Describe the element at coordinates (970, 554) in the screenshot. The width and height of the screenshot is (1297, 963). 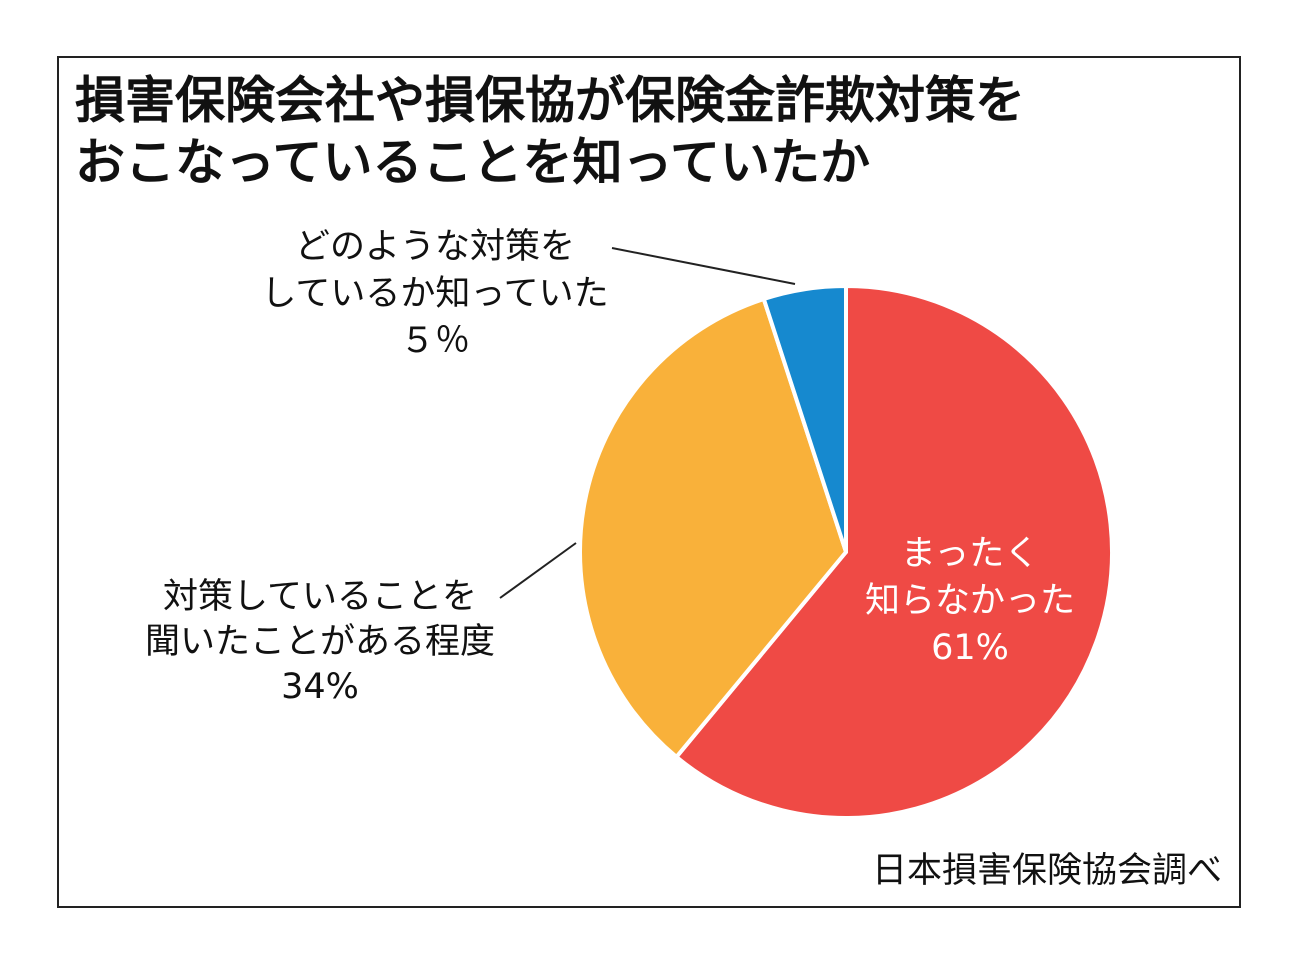
I see `slice-label: まったく` at that location.